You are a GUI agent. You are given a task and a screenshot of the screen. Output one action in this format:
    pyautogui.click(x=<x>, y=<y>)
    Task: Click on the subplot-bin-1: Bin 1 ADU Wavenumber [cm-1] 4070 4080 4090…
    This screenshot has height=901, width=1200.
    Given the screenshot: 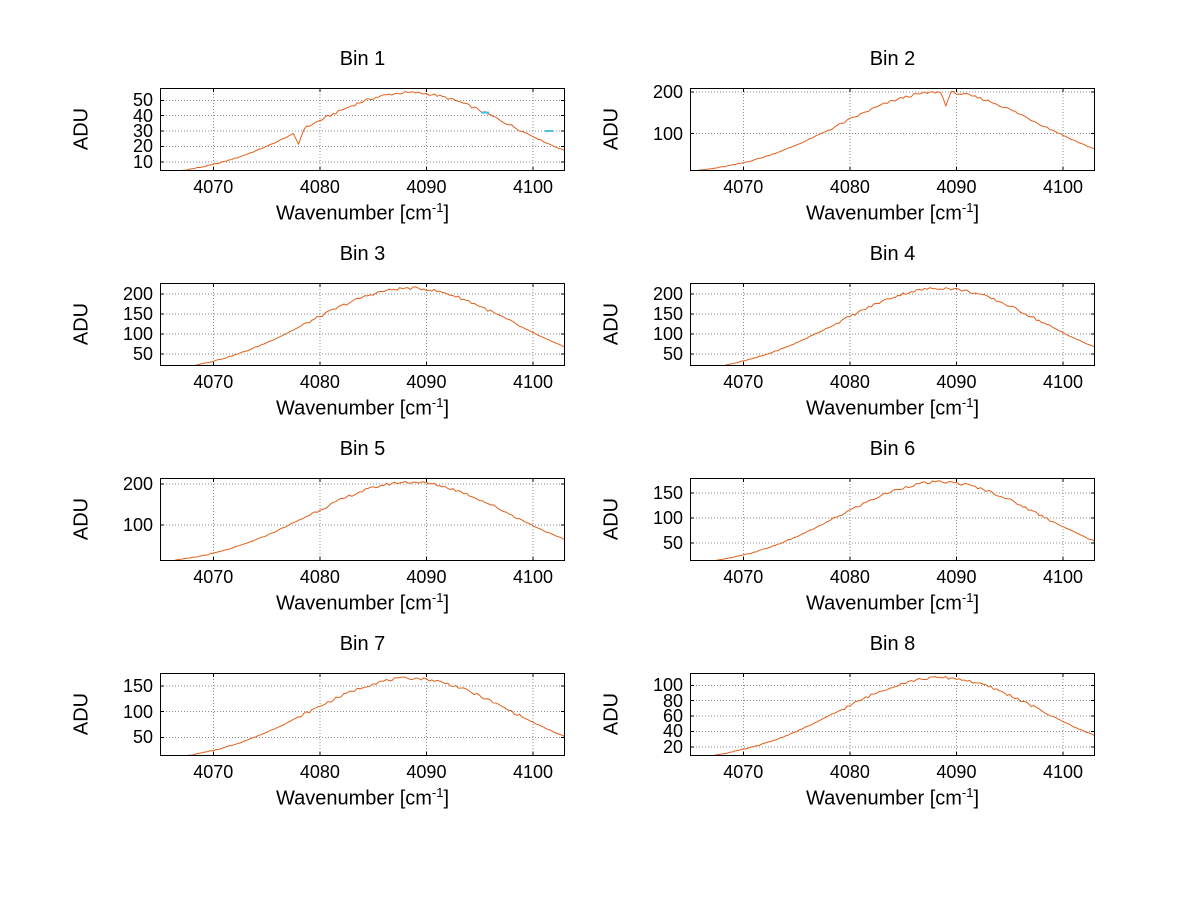 What is the action you would take?
    pyautogui.click(x=325, y=139)
    